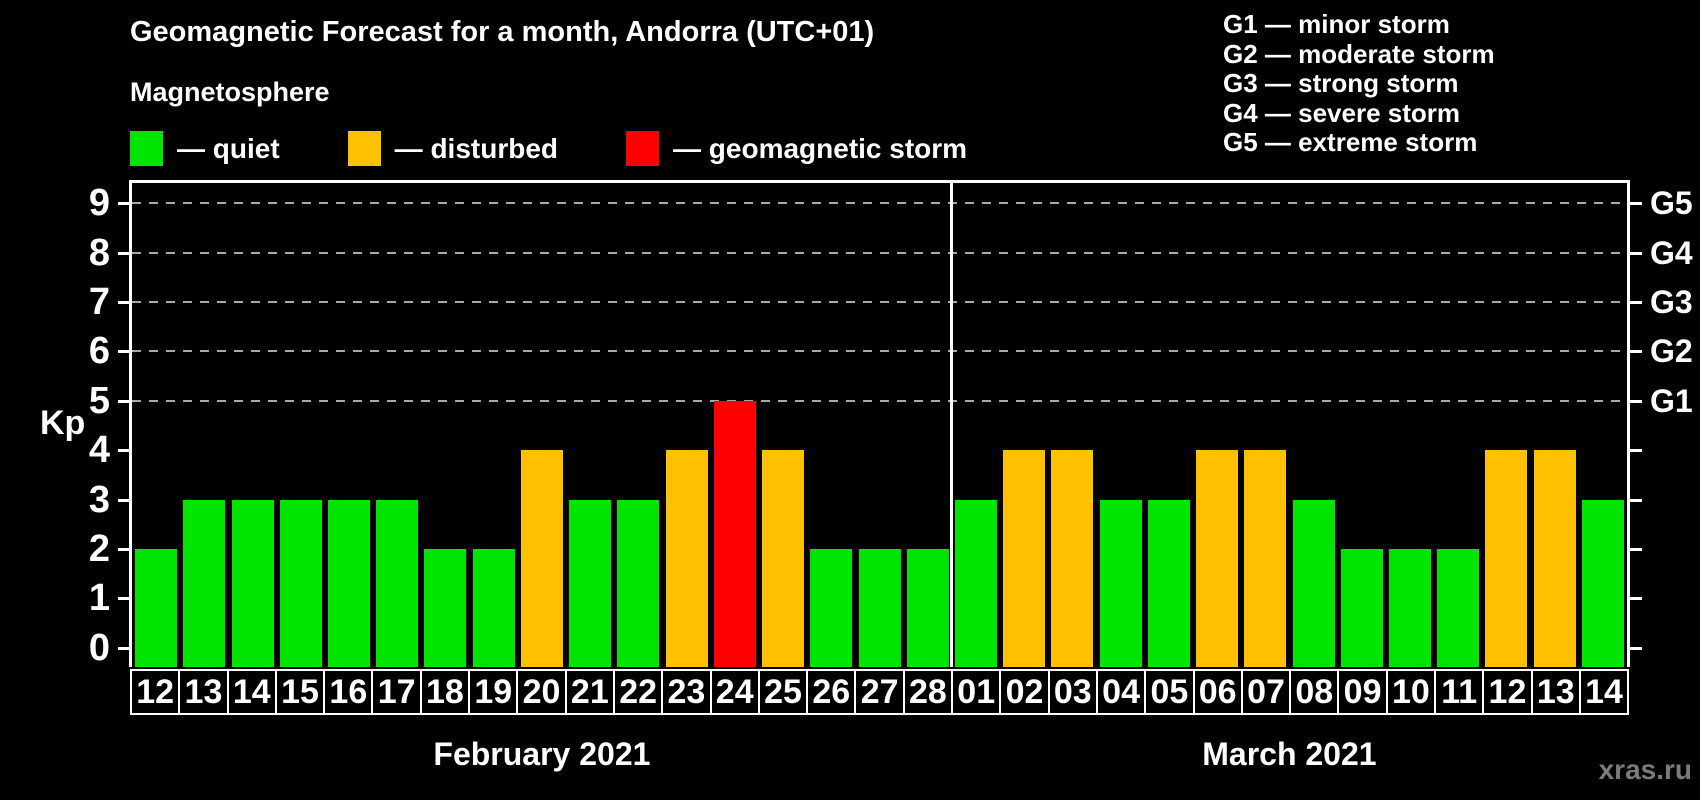 This screenshot has height=800, width=1700. Describe the element at coordinates (952, 425) in the screenshot. I see `month-divider` at that location.